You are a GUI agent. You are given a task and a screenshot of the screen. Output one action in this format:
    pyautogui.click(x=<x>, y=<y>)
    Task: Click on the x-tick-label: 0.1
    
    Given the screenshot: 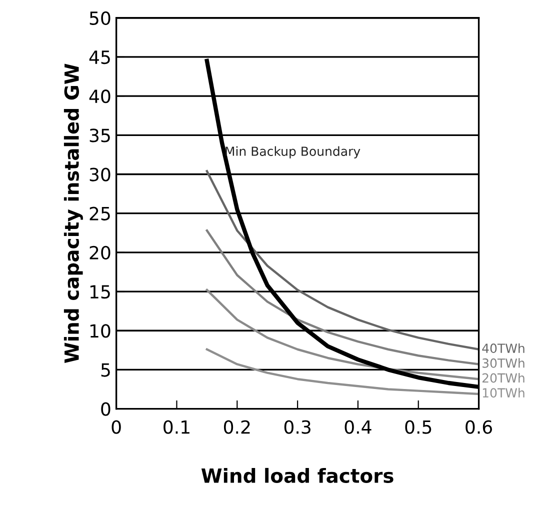 What is the action you would take?
    pyautogui.click(x=177, y=427)
    